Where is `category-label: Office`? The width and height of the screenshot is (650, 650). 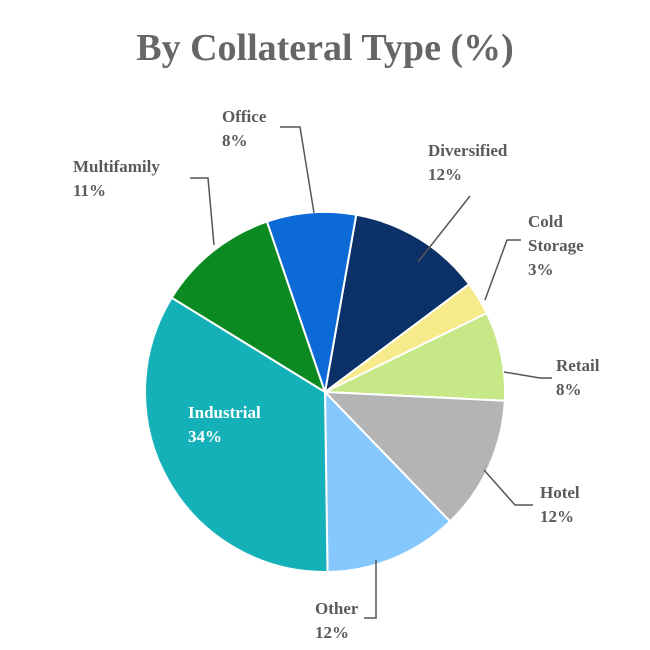
category-label: Office is located at coordinates (244, 116).